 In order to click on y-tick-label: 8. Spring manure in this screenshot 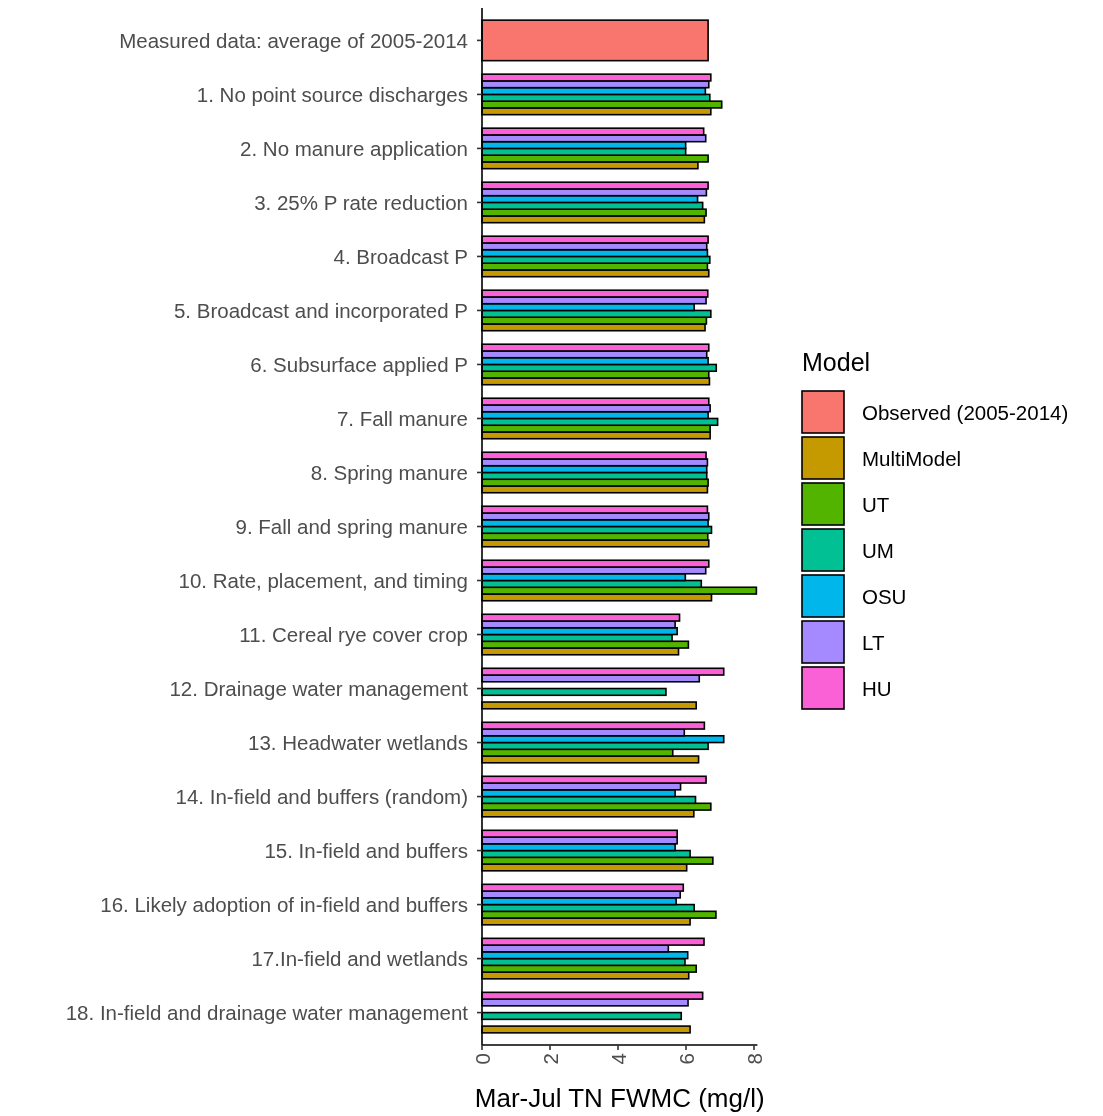, I will do `click(389, 472)`.